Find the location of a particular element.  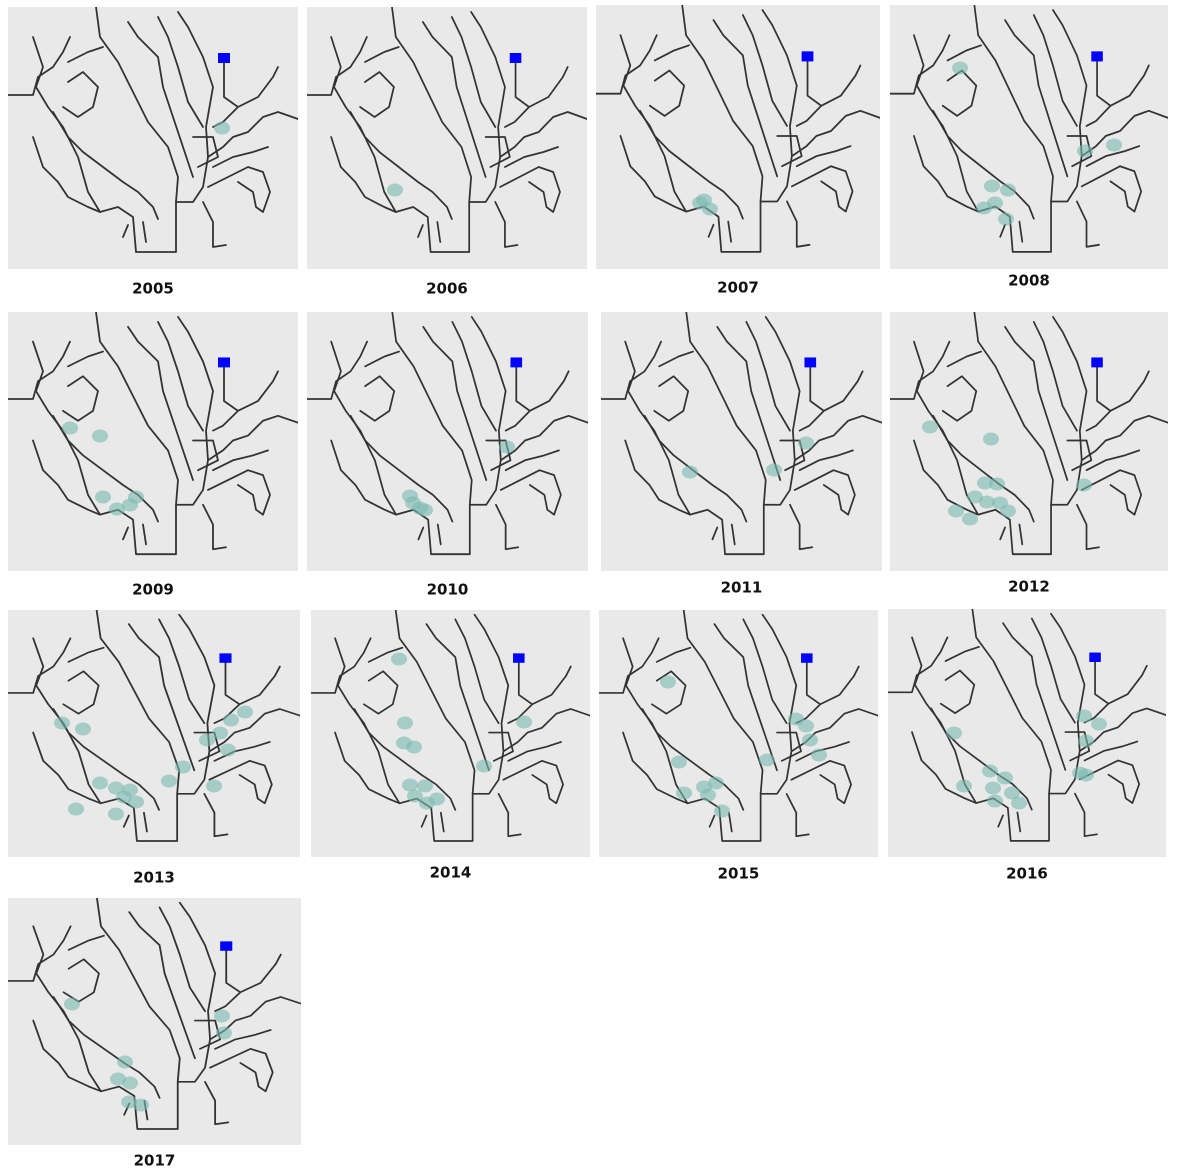

year-label: 2015 is located at coordinates (739, 874).